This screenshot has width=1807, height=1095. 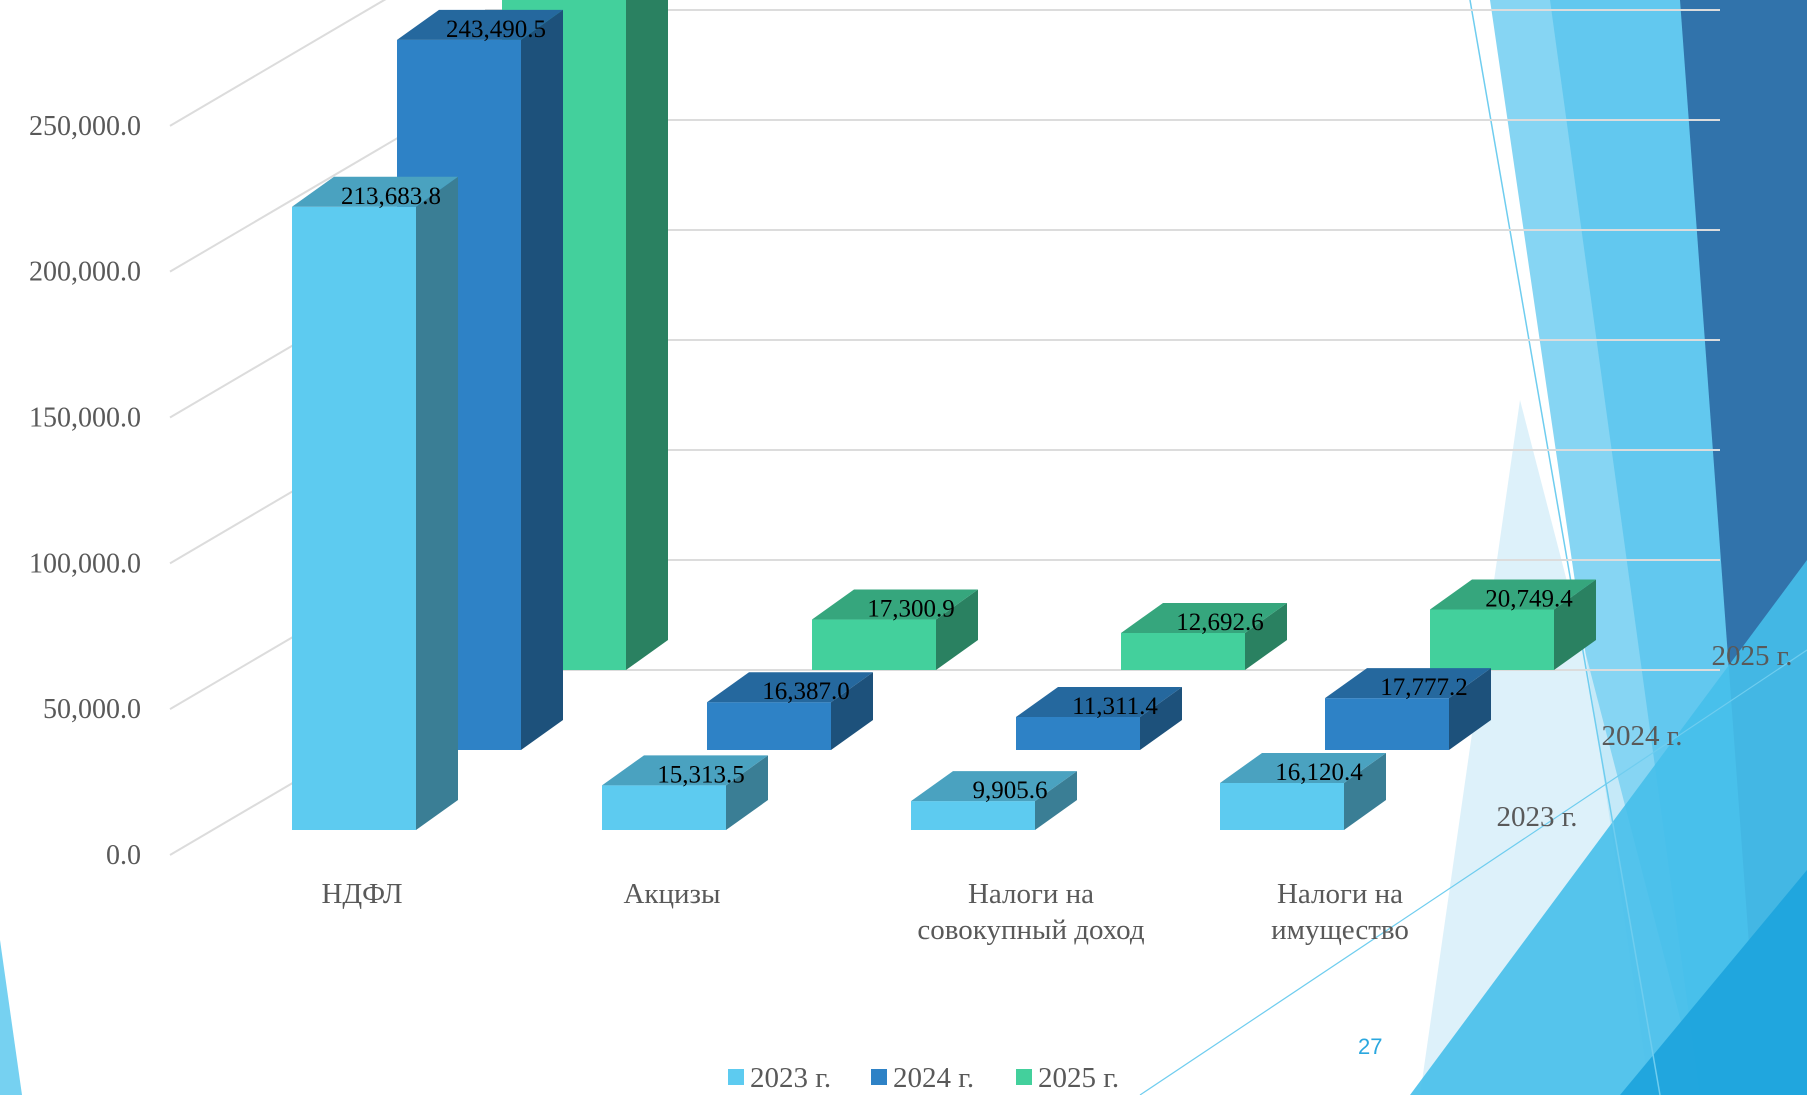 What do you see at coordinates (85, 418) in the screenshot?
I see `y-tick-label: 150,000.0` at bounding box center [85, 418].